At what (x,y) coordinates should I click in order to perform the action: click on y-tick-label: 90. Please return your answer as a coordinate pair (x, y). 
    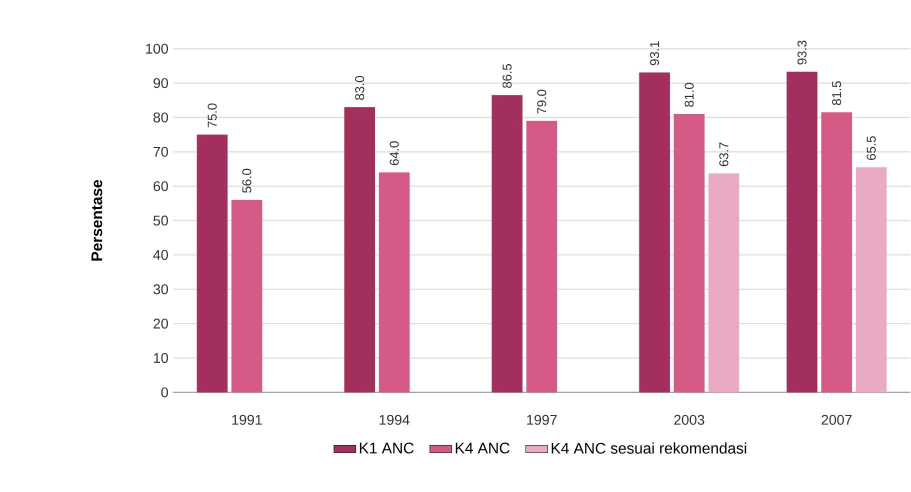
    Looking at the image, I should click on (161, 83).